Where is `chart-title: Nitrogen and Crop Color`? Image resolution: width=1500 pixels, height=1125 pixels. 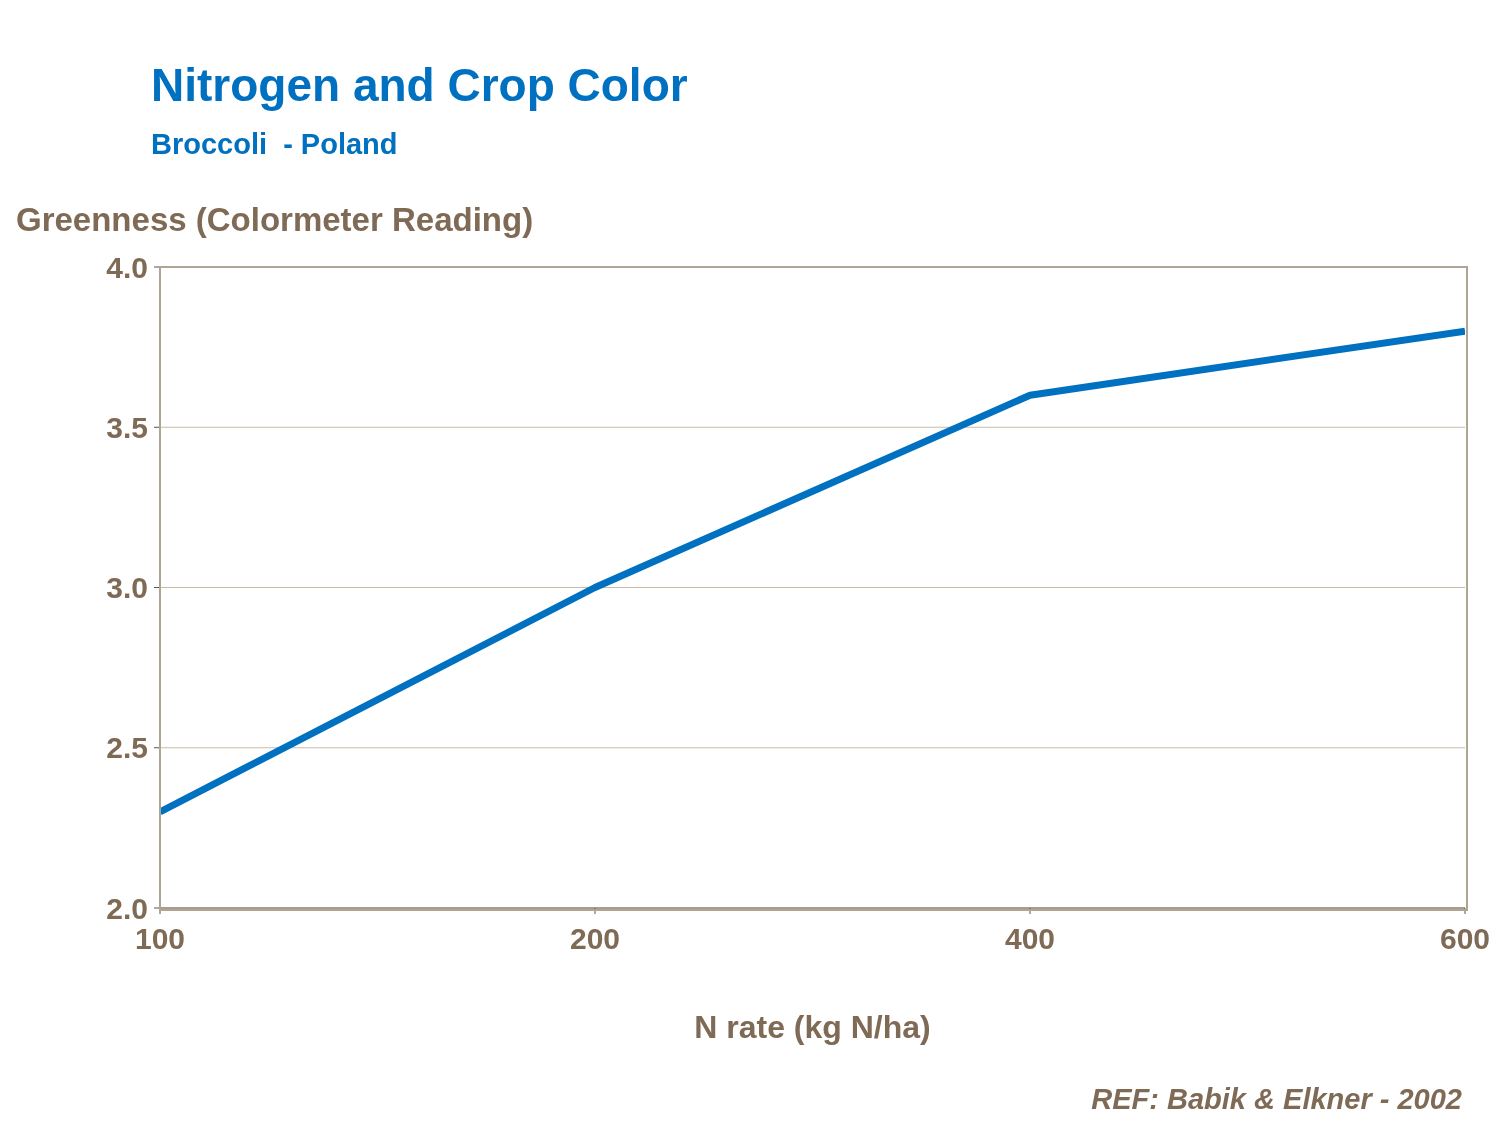 chart-title: Nitrogen and Crop Color is located at coordinates (419, 85).